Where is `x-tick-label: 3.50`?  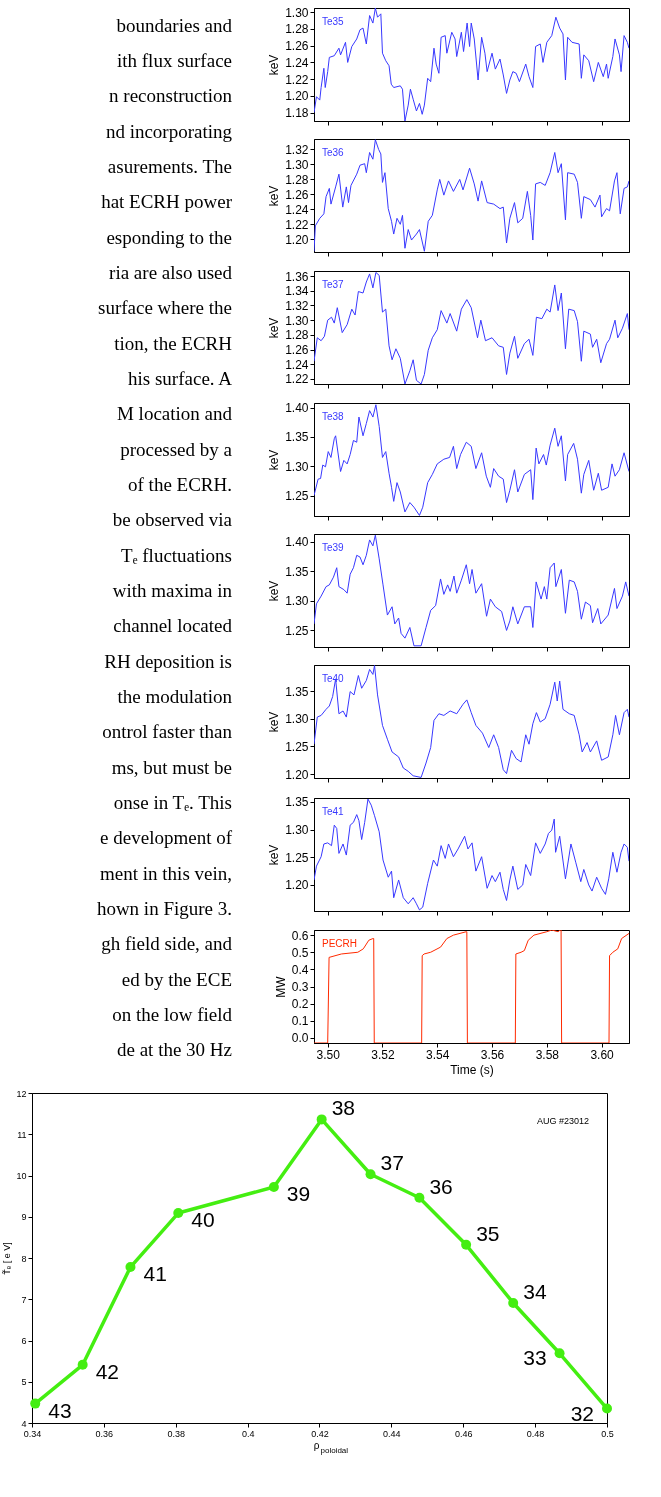 x-tick-label: 3.50 is located at coordinates (328, 1054).